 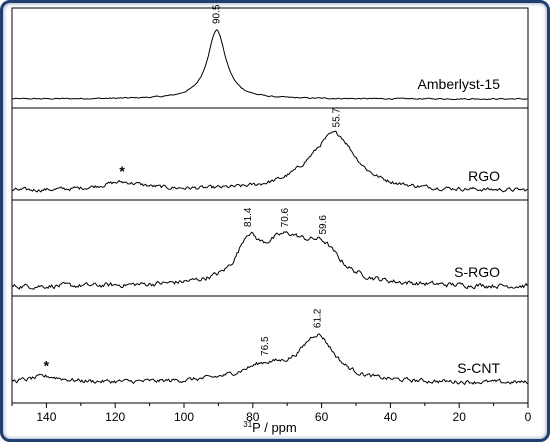 What do you see at coordinates (184, 417) in the screenshot?
I see `x-tick-label: 100` at bounding box center [184, 417].